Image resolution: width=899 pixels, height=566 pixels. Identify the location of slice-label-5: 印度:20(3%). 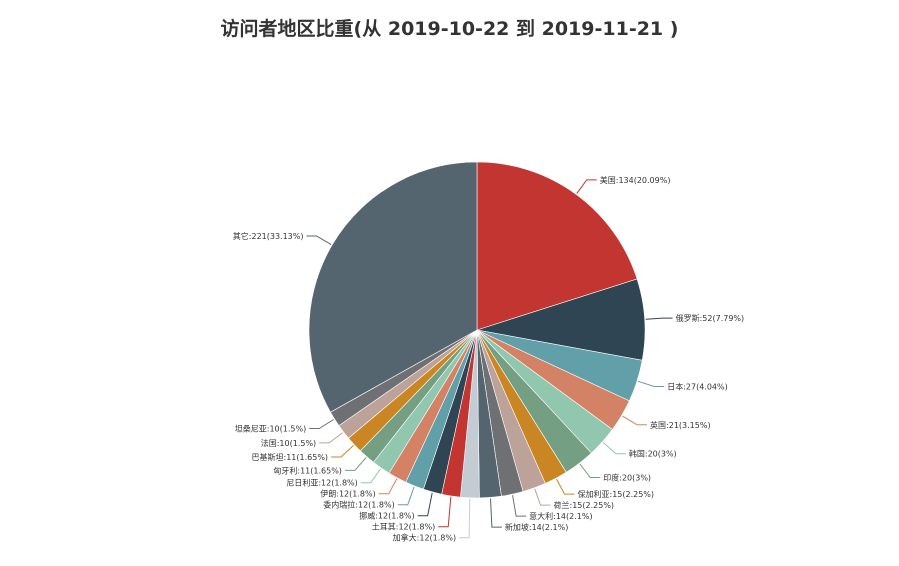
(627, 478).